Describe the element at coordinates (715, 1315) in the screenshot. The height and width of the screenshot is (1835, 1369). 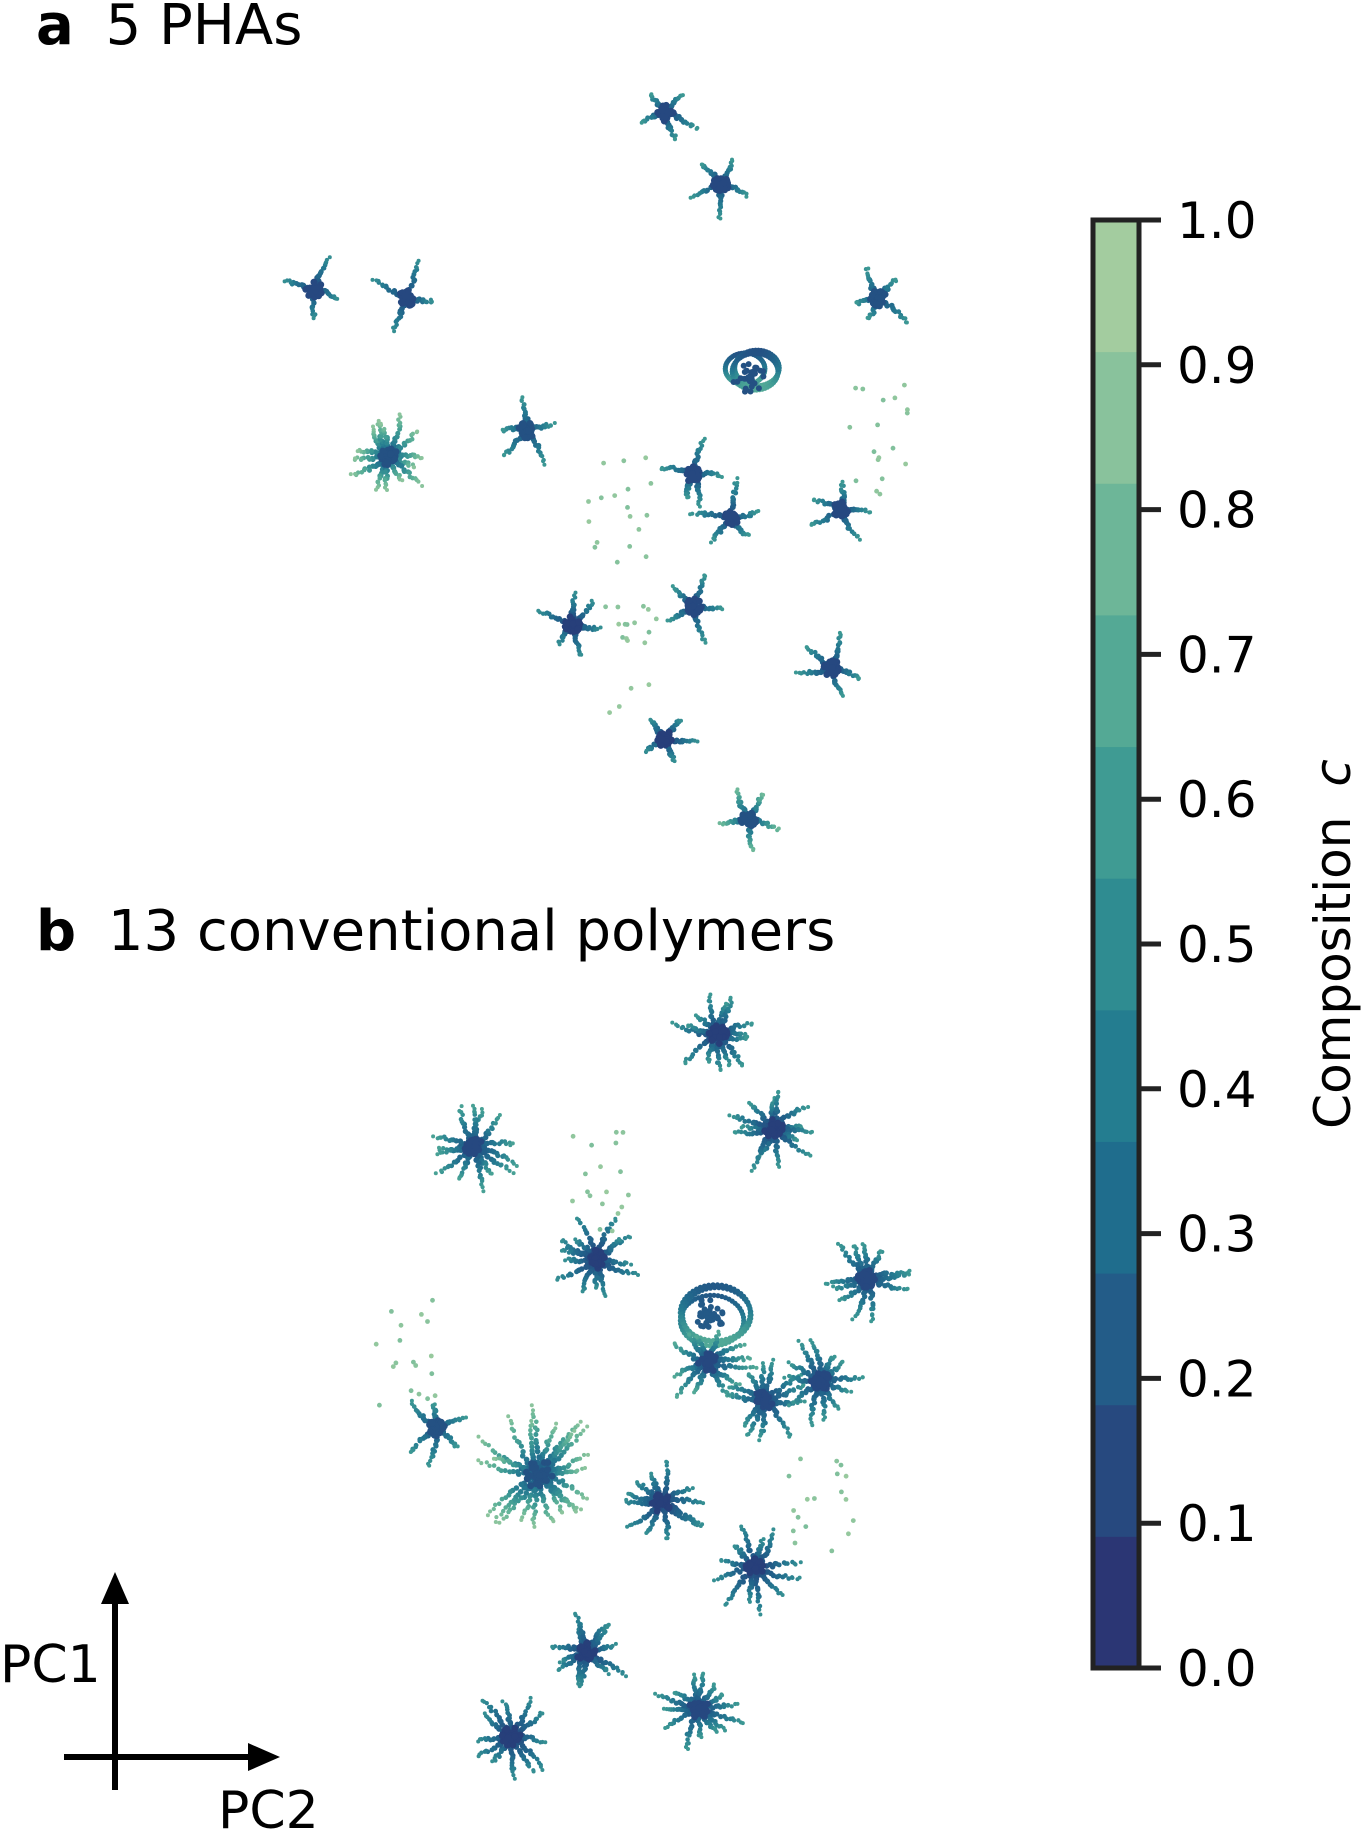
I see `cluster-ring` at that location.